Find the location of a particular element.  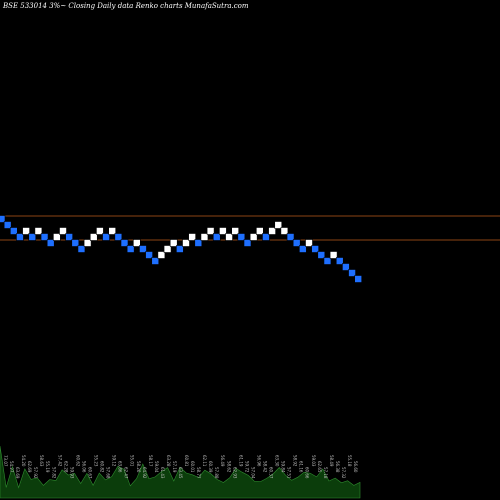

volume-area is located at coordinates (180, 472).